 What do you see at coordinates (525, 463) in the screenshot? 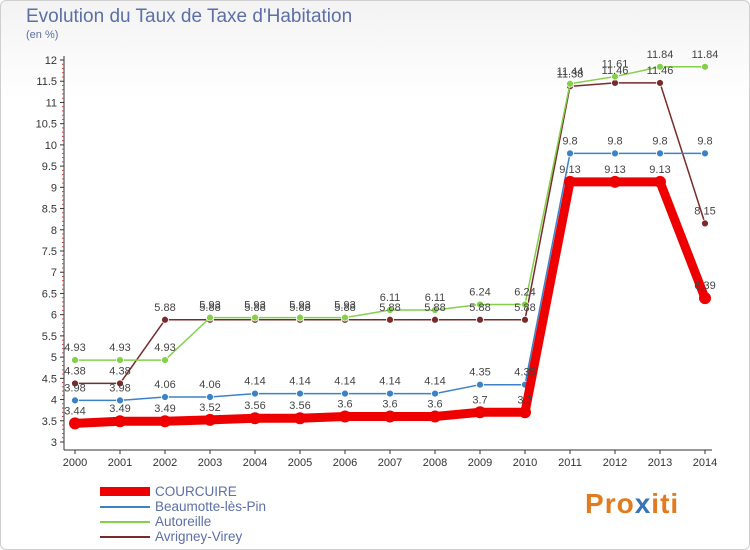
I see `x-tick-label: 2010` at bounding box center [525, 463].